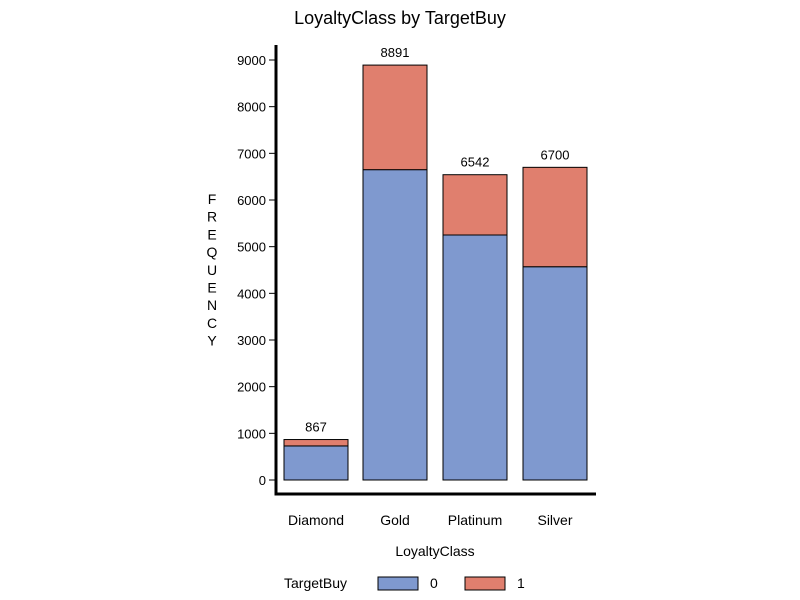 This screenshot has height=600, width=800. Describe the element at coordinates (434, 583) in the screenshot. I see `legend-label-0: 0` at that location.